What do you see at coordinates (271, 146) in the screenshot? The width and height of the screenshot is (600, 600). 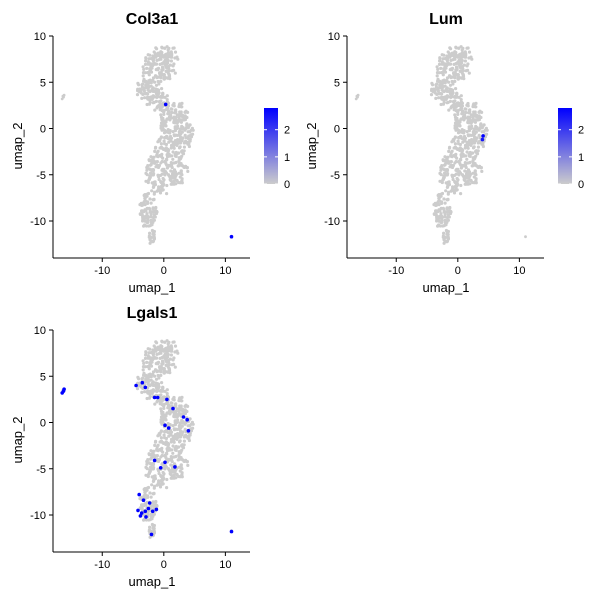 I see `colorbar-col3a1` at bounding box center [271, 146].